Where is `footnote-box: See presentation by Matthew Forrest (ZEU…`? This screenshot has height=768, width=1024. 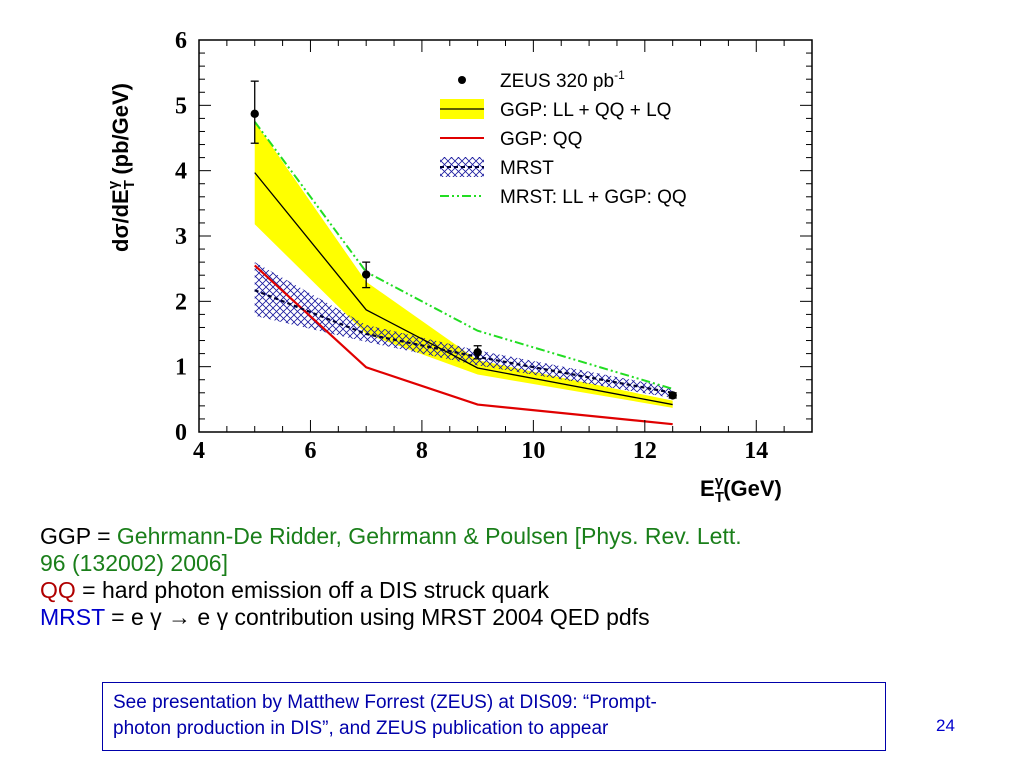
footnote-box: See presentation by Matthew Forrest (ZEU… is located at coordinates (494, 716).